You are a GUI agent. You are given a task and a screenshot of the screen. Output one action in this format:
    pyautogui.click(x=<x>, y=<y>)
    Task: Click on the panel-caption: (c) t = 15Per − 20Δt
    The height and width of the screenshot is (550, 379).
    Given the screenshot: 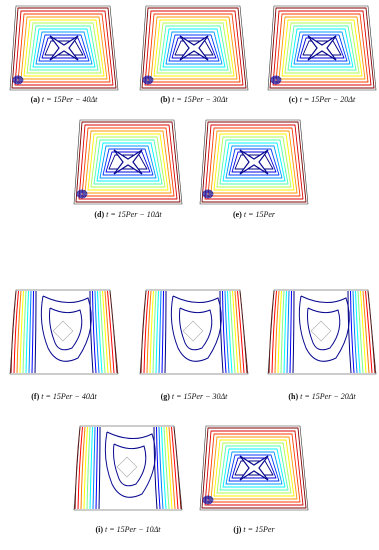 What is the action you would take?
    pyautogui.click(x=318, y=99)
    